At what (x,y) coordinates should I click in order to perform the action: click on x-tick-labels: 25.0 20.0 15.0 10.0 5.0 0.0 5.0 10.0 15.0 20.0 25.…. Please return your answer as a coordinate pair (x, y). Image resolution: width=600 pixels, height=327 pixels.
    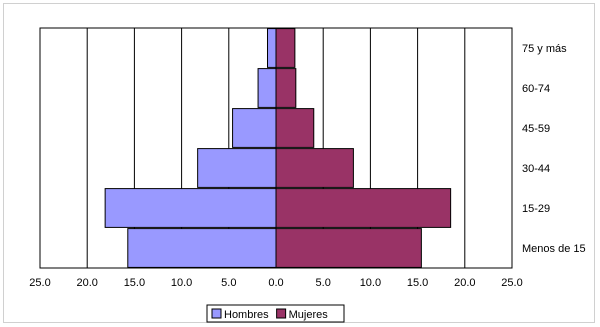
    Looking at the image, I should click on (275, 283).